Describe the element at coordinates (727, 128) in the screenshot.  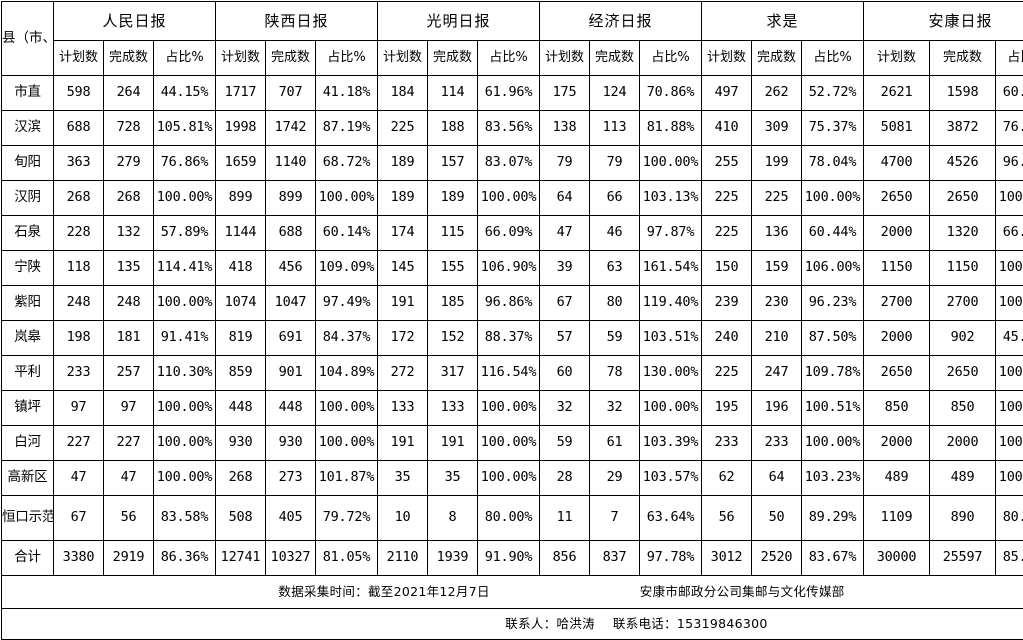
I see `table-cell: 410` at that location.